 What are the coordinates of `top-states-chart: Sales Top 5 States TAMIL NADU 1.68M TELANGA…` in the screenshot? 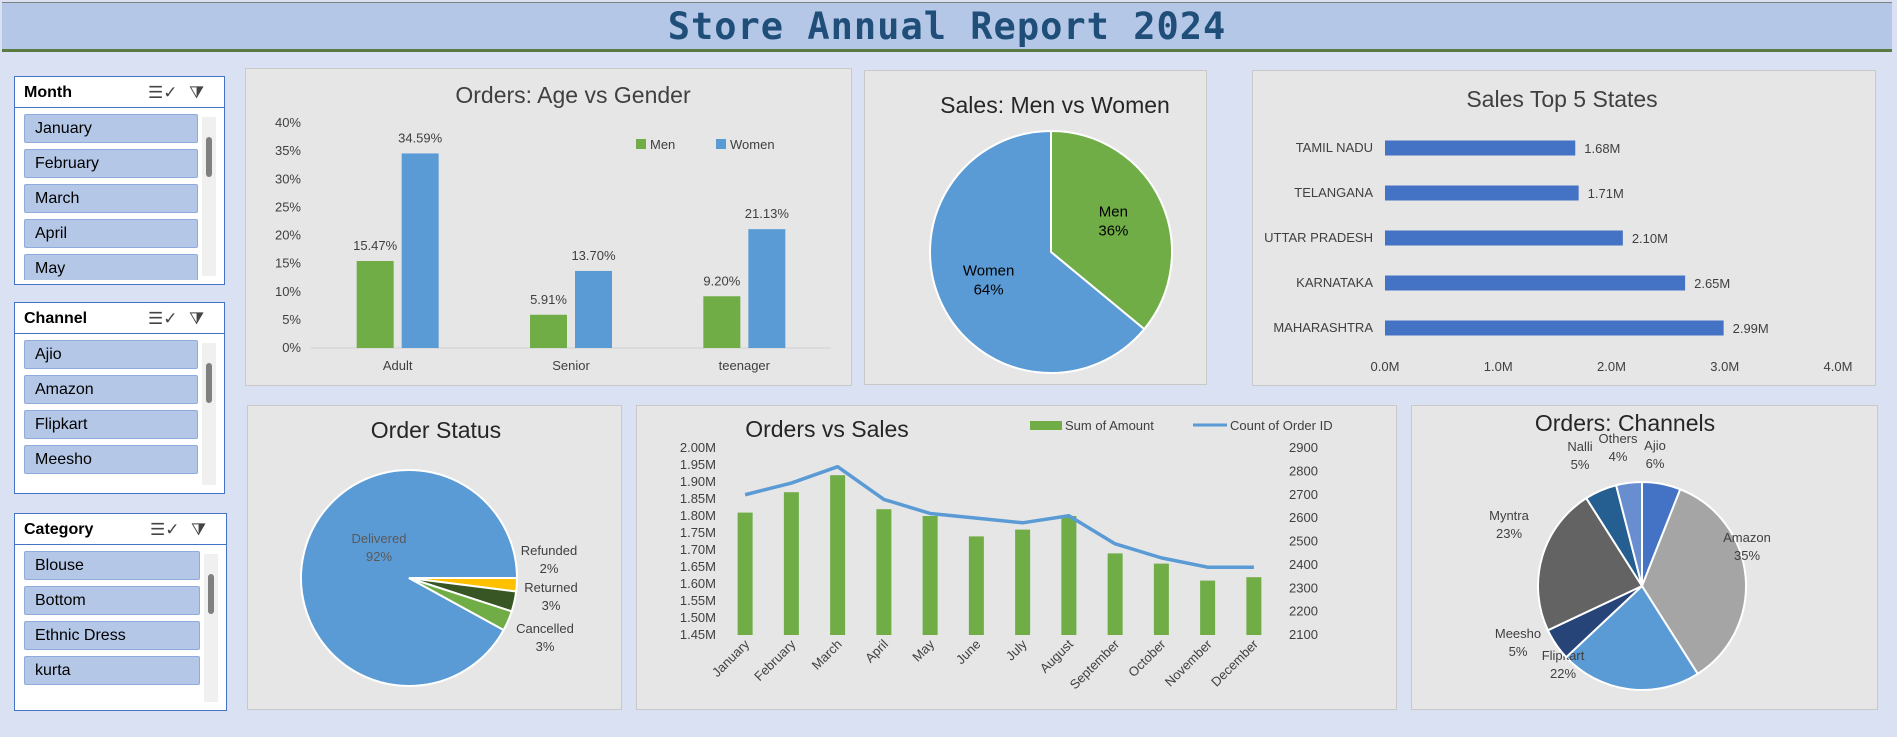 It's located at (1558, 230).